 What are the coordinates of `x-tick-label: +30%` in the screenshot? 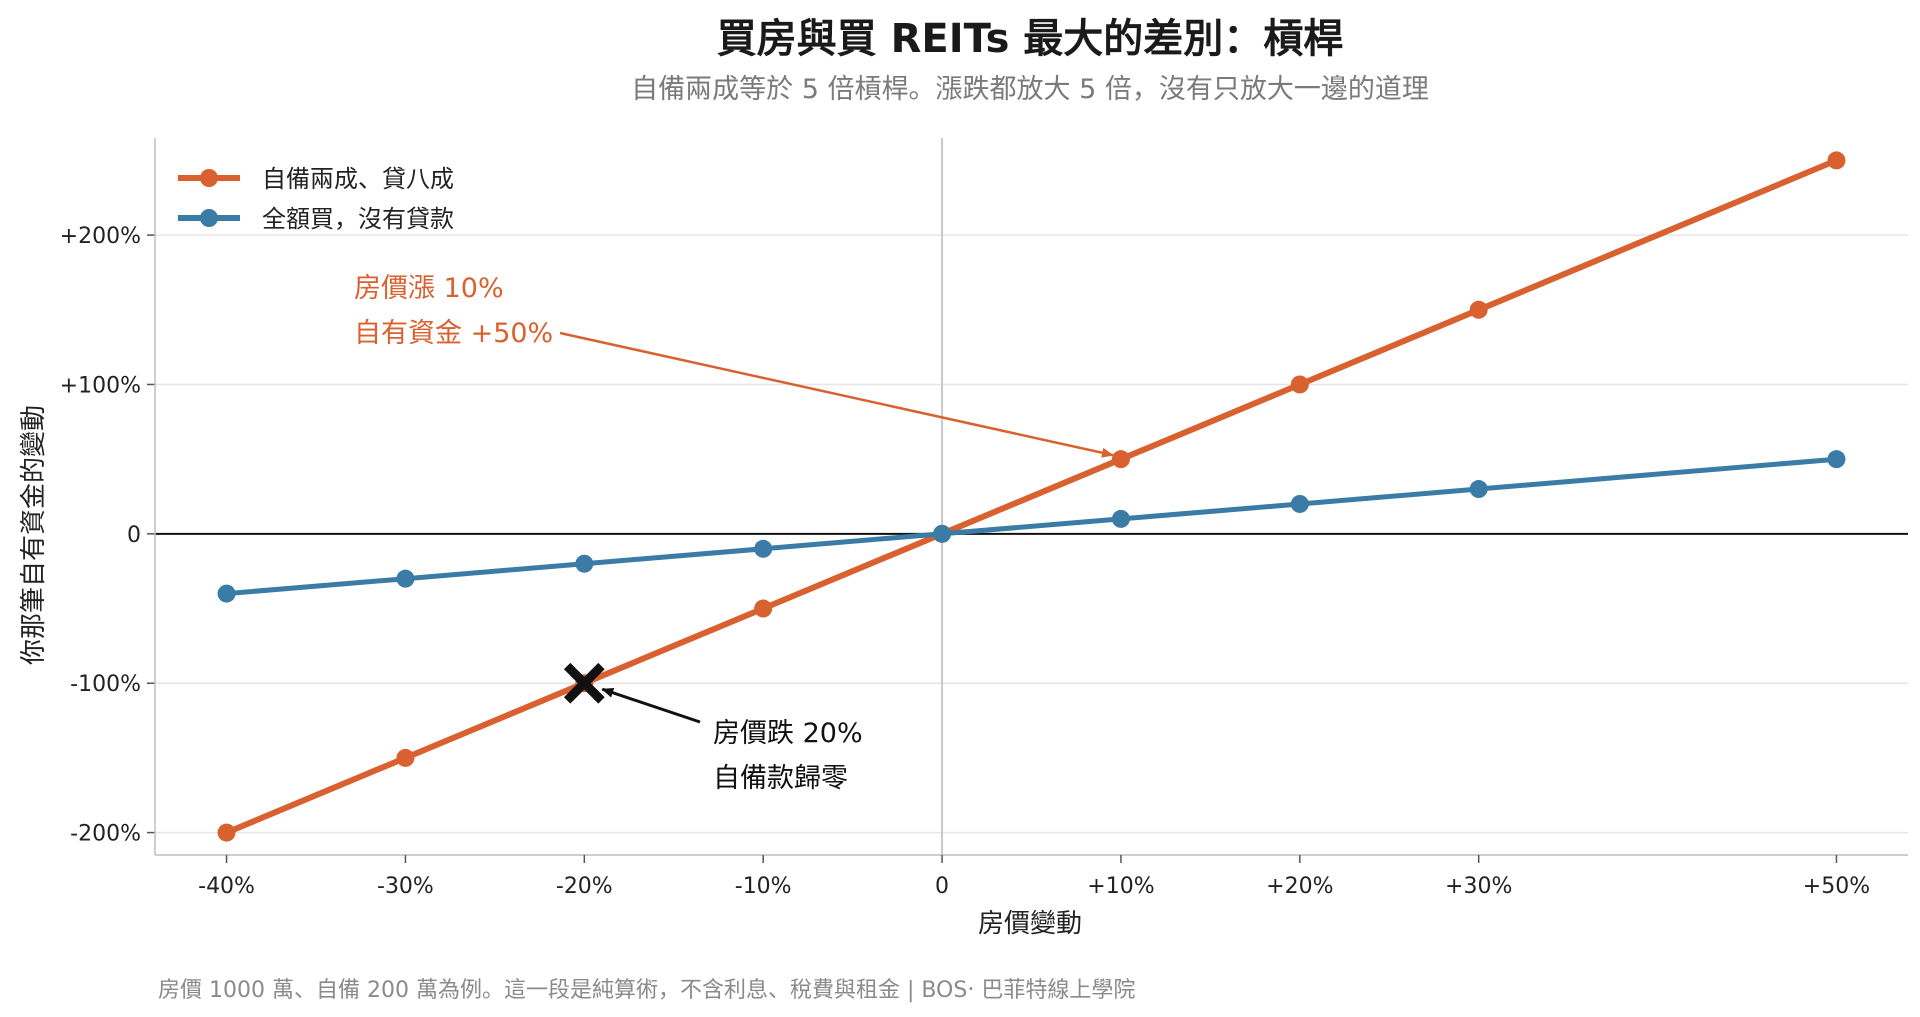 It's located at (1478, 886).